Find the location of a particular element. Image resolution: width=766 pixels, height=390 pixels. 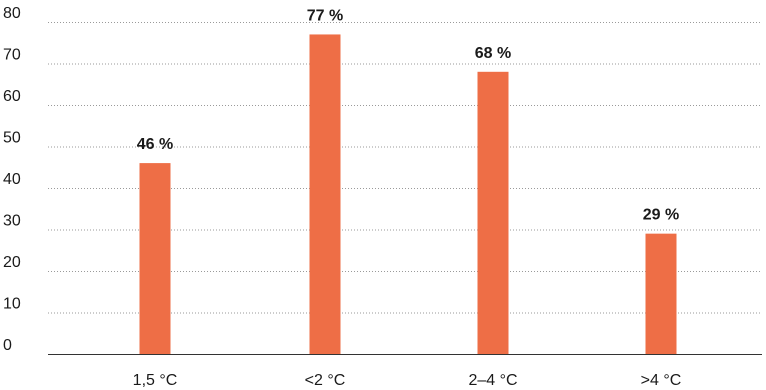

x-tick-label: 2–4 °C is located at coordinates (492, 380).